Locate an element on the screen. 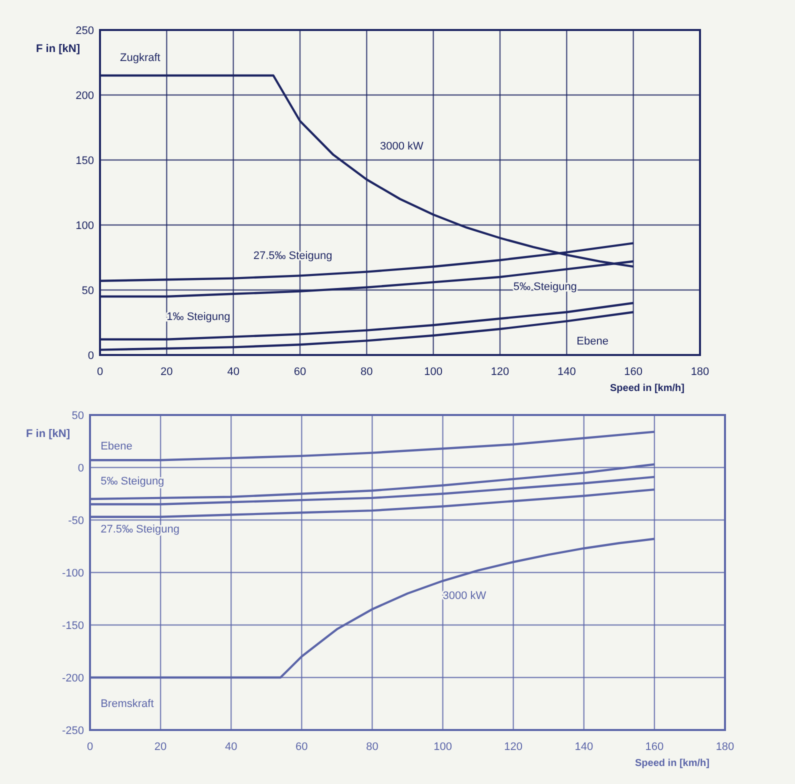 The height and width of the screenshot is (784, 795). annotation: 3000 kW is located at coordinates (402, 146).